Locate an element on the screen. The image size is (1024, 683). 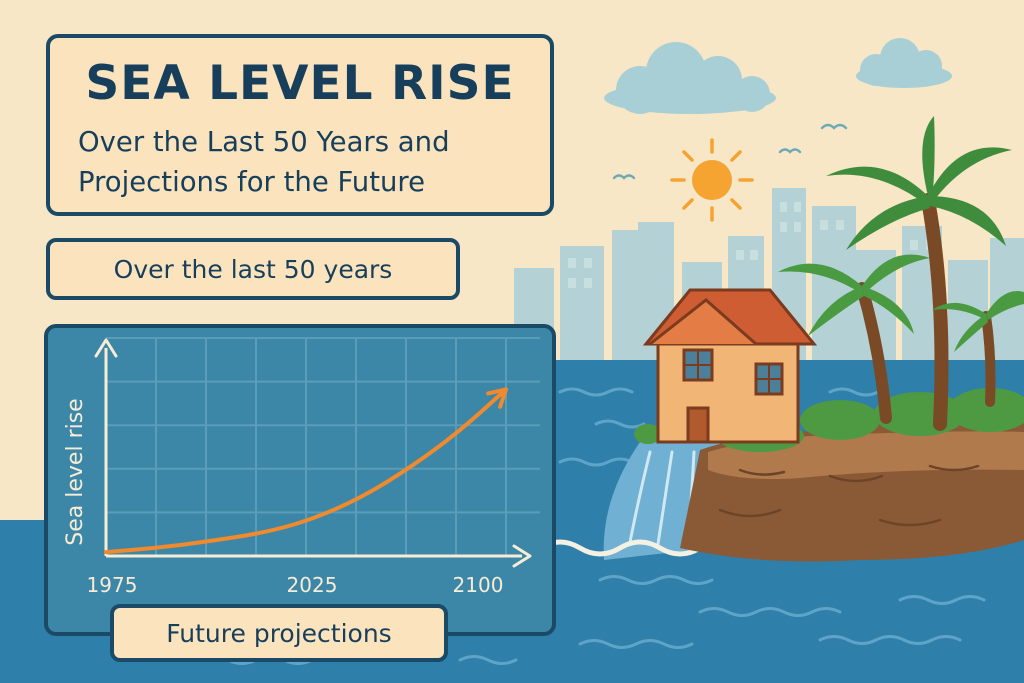
bird-icon is located at coordinates (730, 151).